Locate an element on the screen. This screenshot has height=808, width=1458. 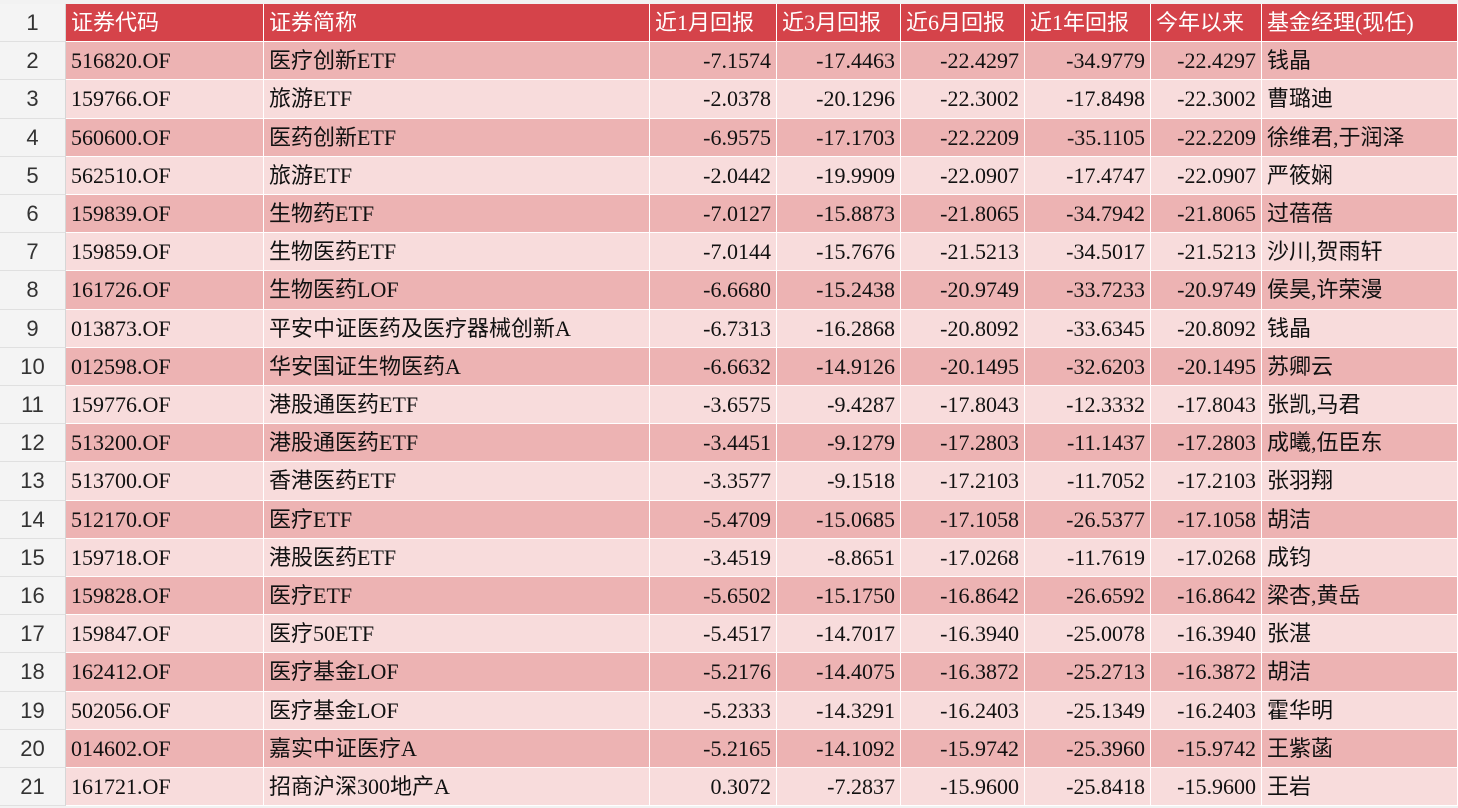
numeric-cell: -11.7052 is located at coordinates (1088, 481).